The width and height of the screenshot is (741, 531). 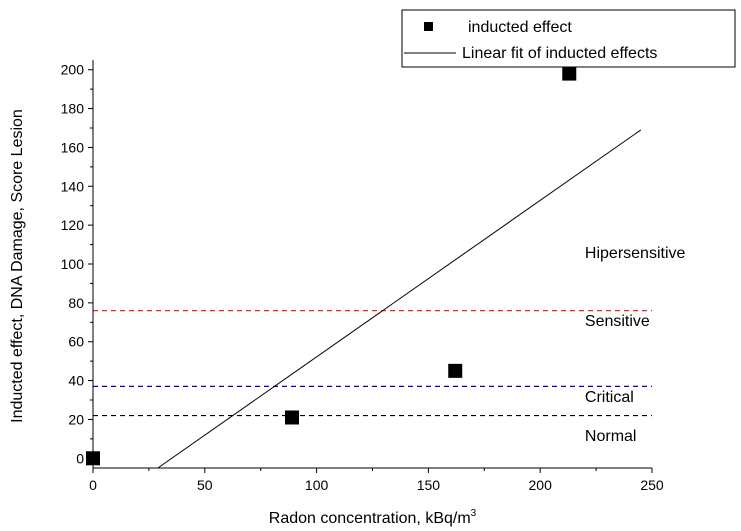 What do you see at coordinates (520, 27) in the screenshot?
I see `legend-entry-points: inducted effect` at bounding box center [520, 27].